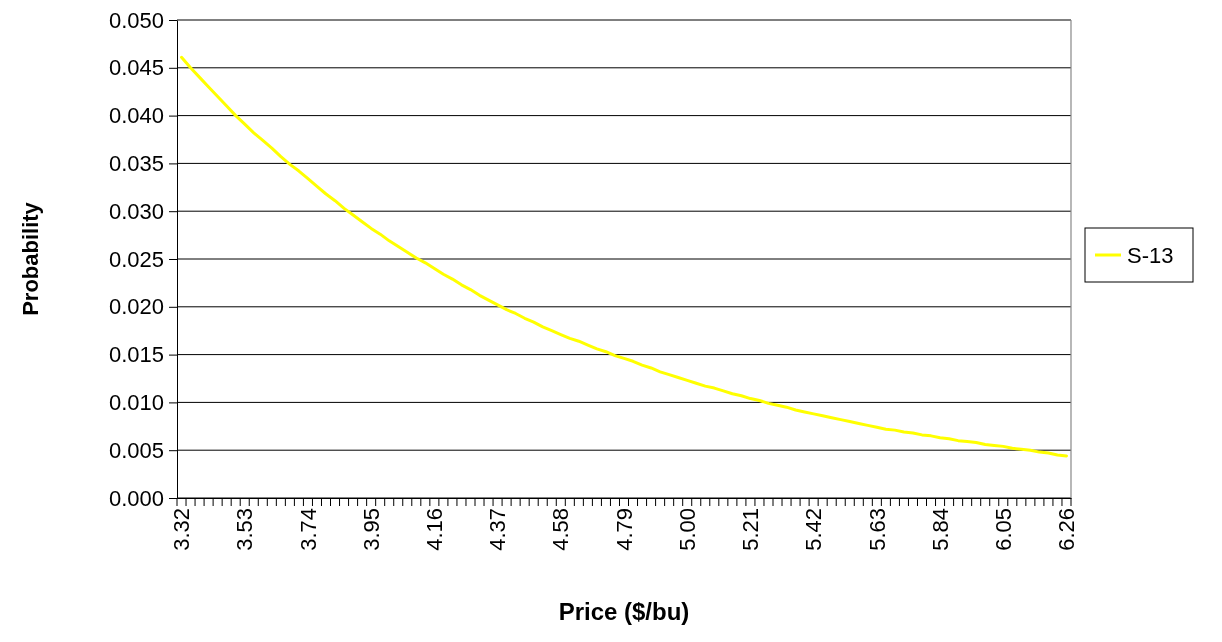  I want to click on y-tick-label: 0.015, so click(136, 355).